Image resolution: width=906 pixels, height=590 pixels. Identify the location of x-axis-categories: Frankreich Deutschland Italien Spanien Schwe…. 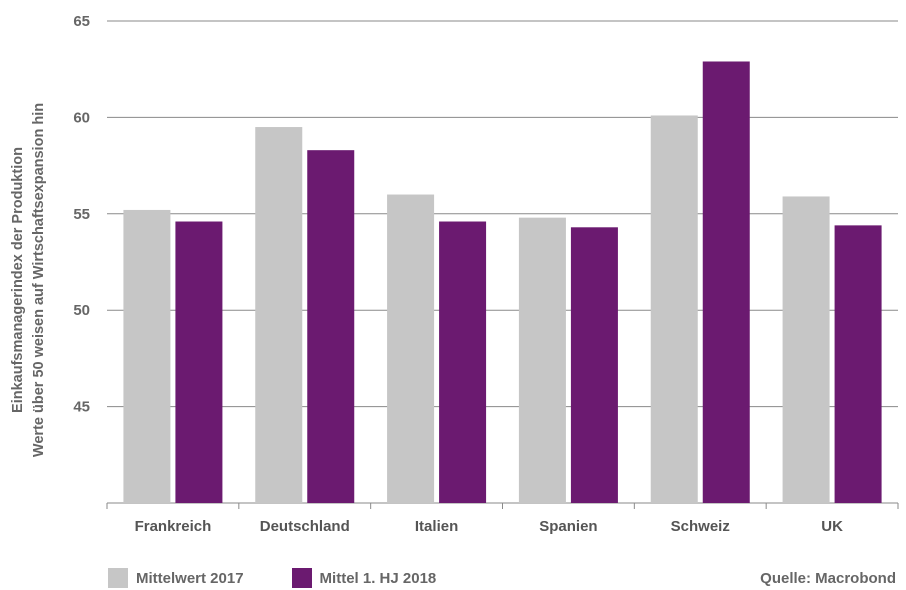
(489, 526).